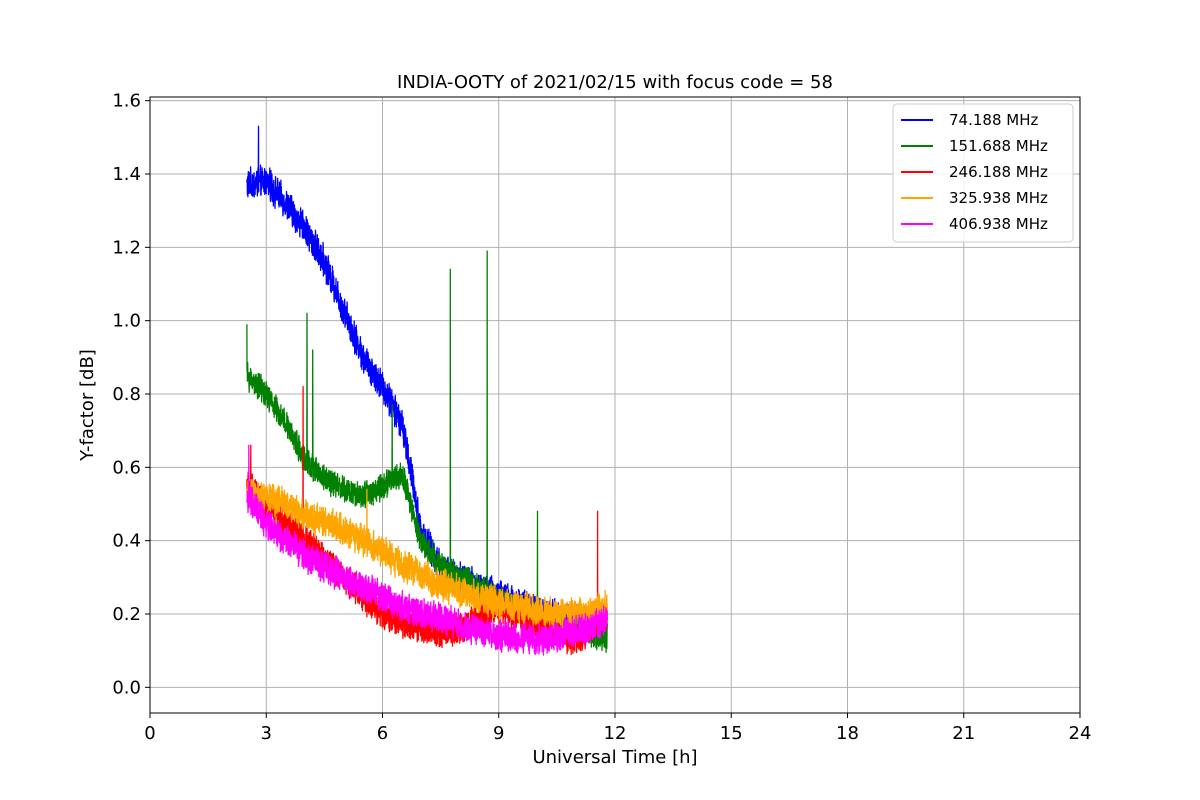 The image size is (1200, 800). What do you see at coordinates (847, 733) in the screenshot?
I see `x-tick-label: 18` at bounding box center [847, 733].